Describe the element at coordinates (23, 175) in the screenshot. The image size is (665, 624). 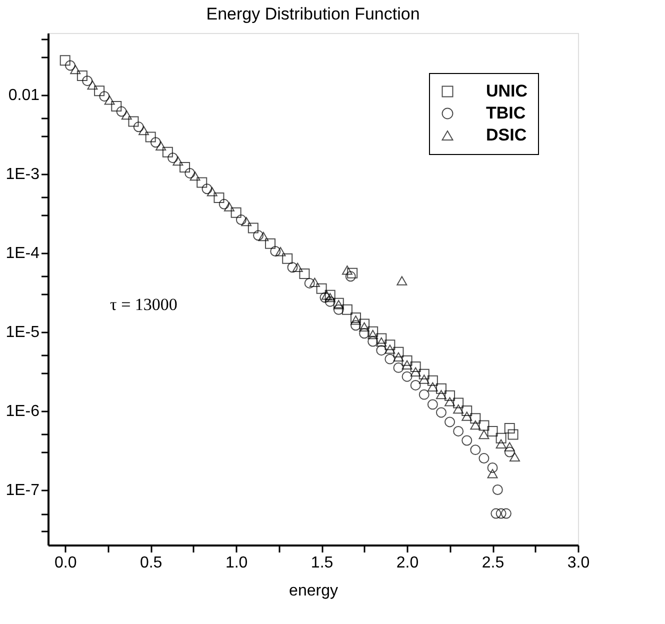
I see `y-tick-label: 1E-3` at that location.